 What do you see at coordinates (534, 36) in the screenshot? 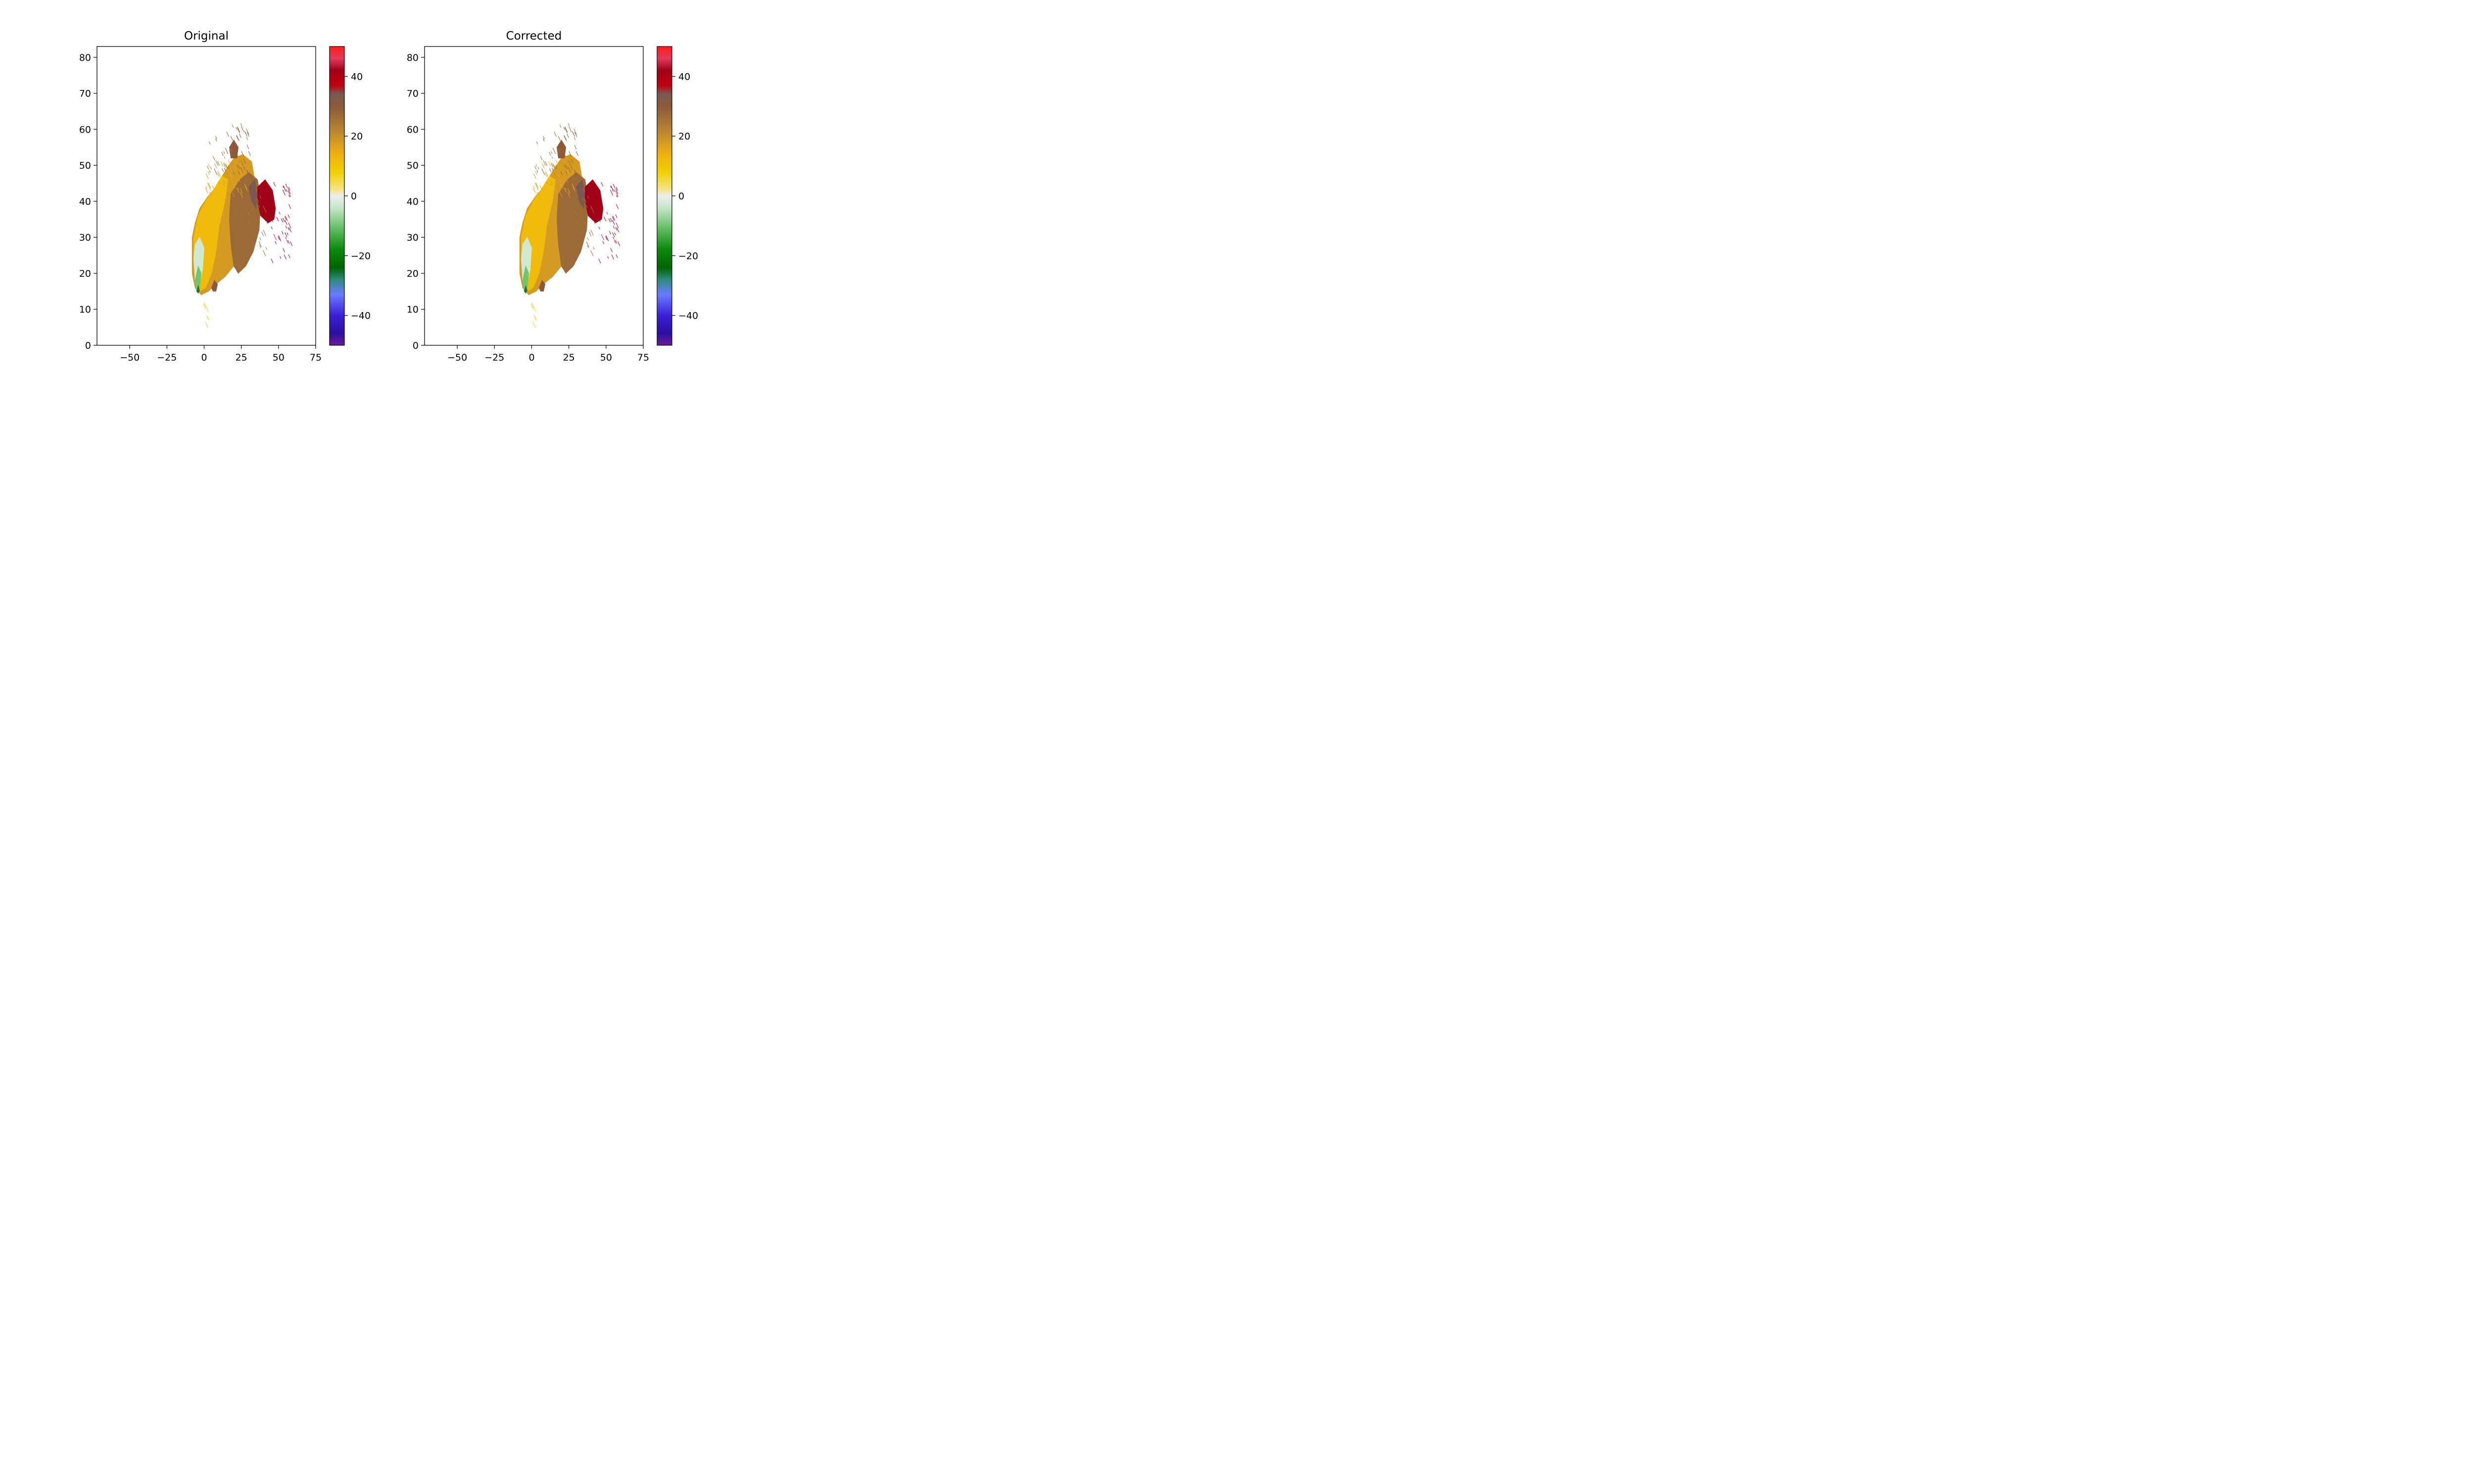
I see `chart-title-corrected: Corrected` at bounding box center [534, 36].